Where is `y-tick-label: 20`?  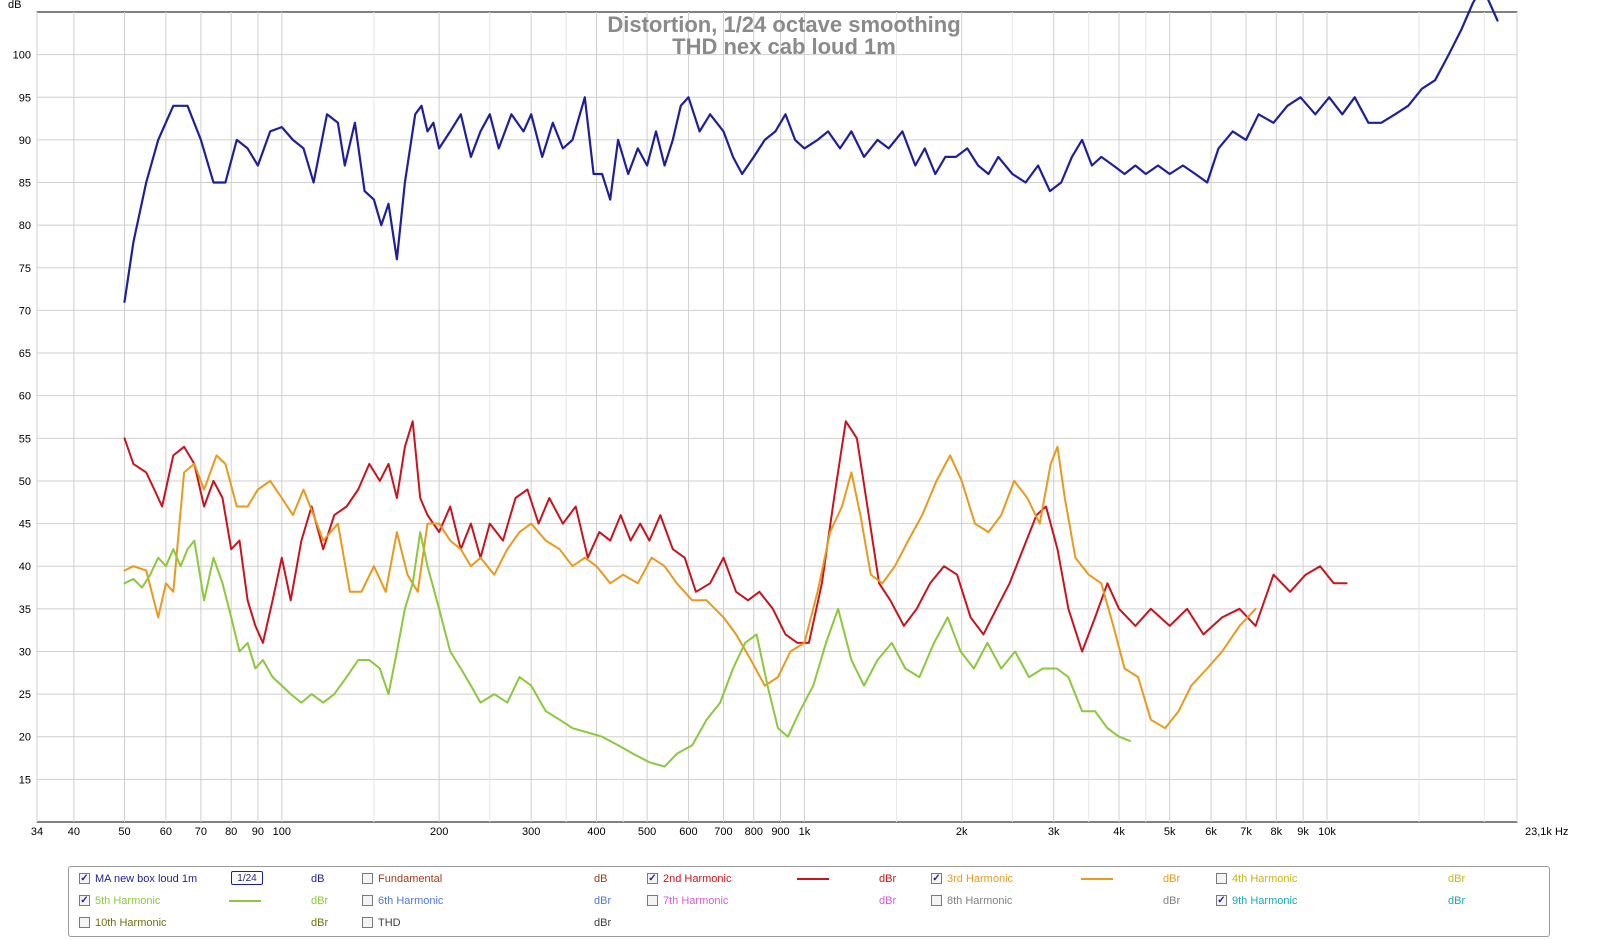
y-tick-label: 20 is located at coordinates (25, 738).